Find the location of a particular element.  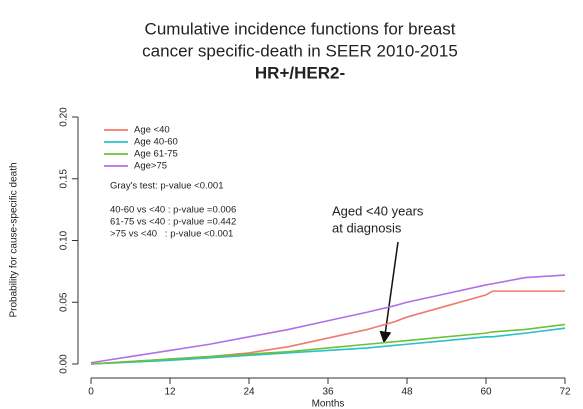

legend-label: Age>75 is located at coordinates (150, 166).